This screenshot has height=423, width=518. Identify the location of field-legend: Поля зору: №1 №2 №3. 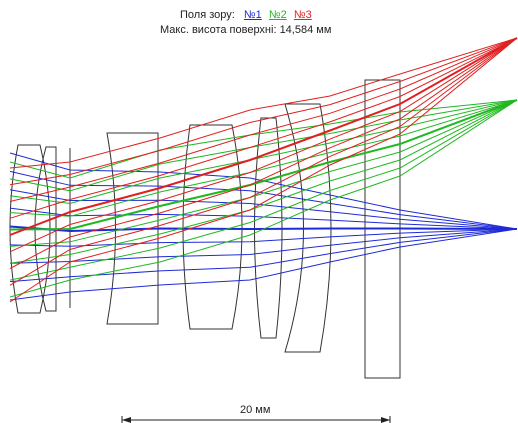
(246, 15).